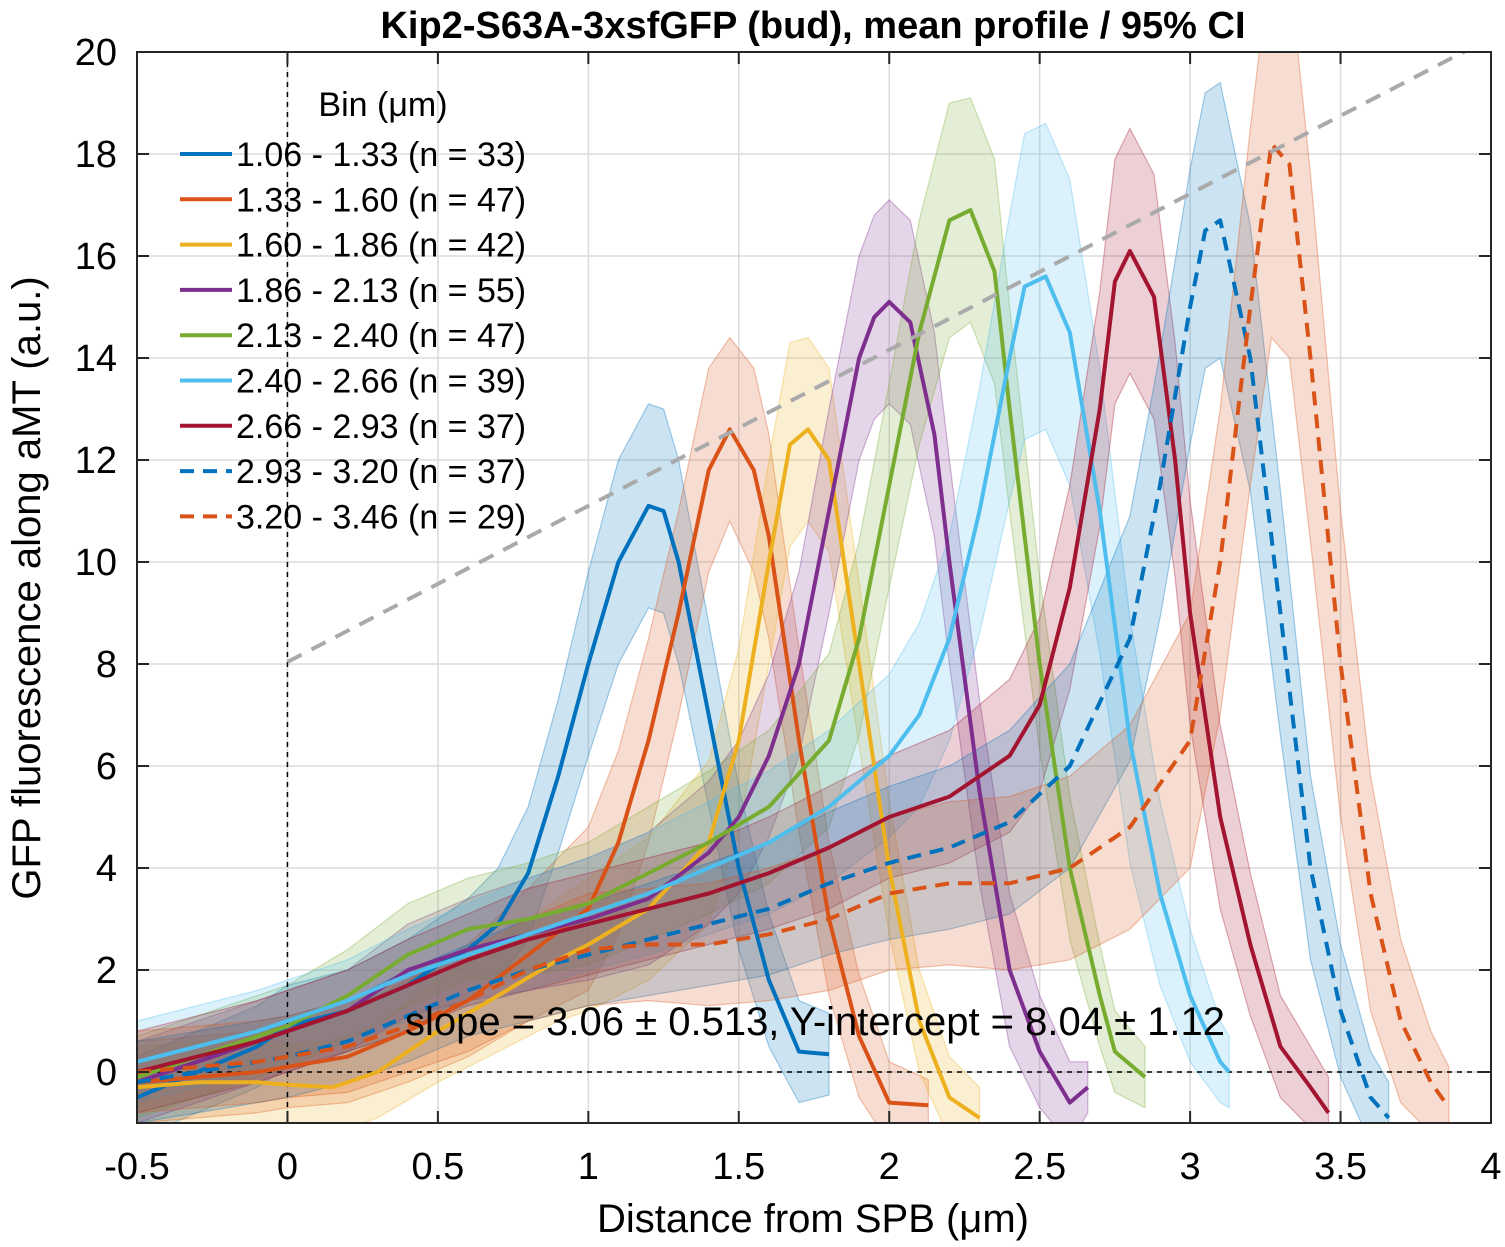 The height and width of the screenshot is (1247, 1505). I want to click on y-tick-label: 2, so click(106, 971).